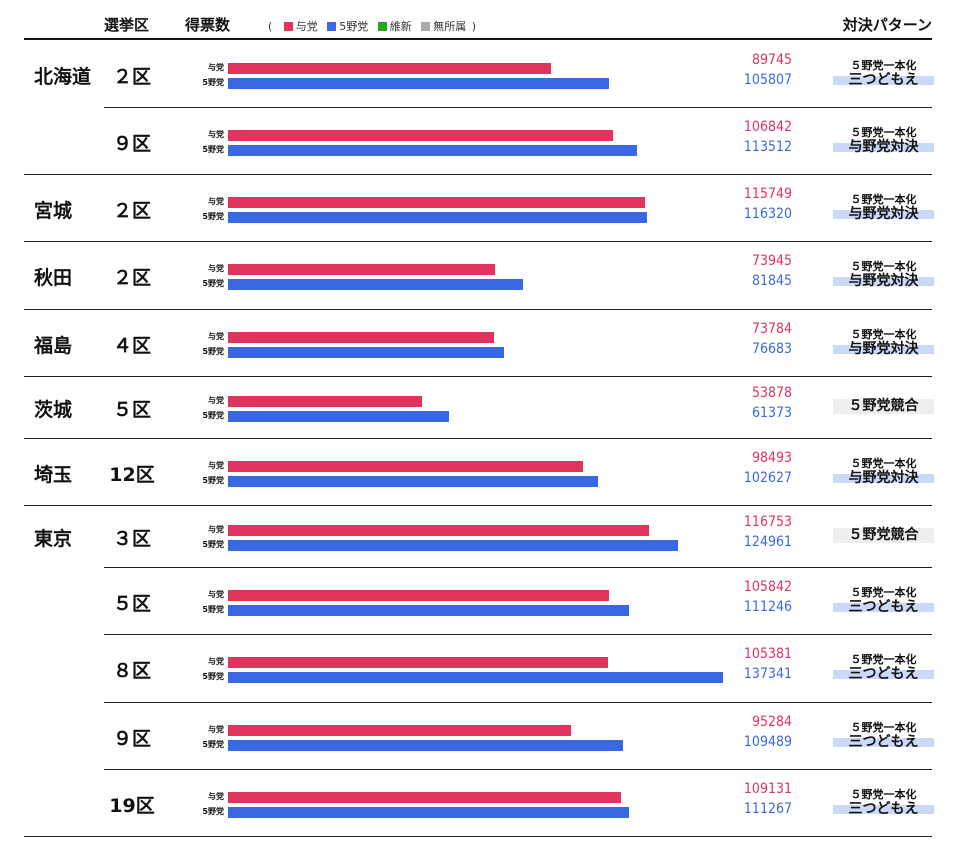  What do you see at coordinates (131, 603) in the screenshot?
I see `district-label: ５区` at bounding box center [131, 603].